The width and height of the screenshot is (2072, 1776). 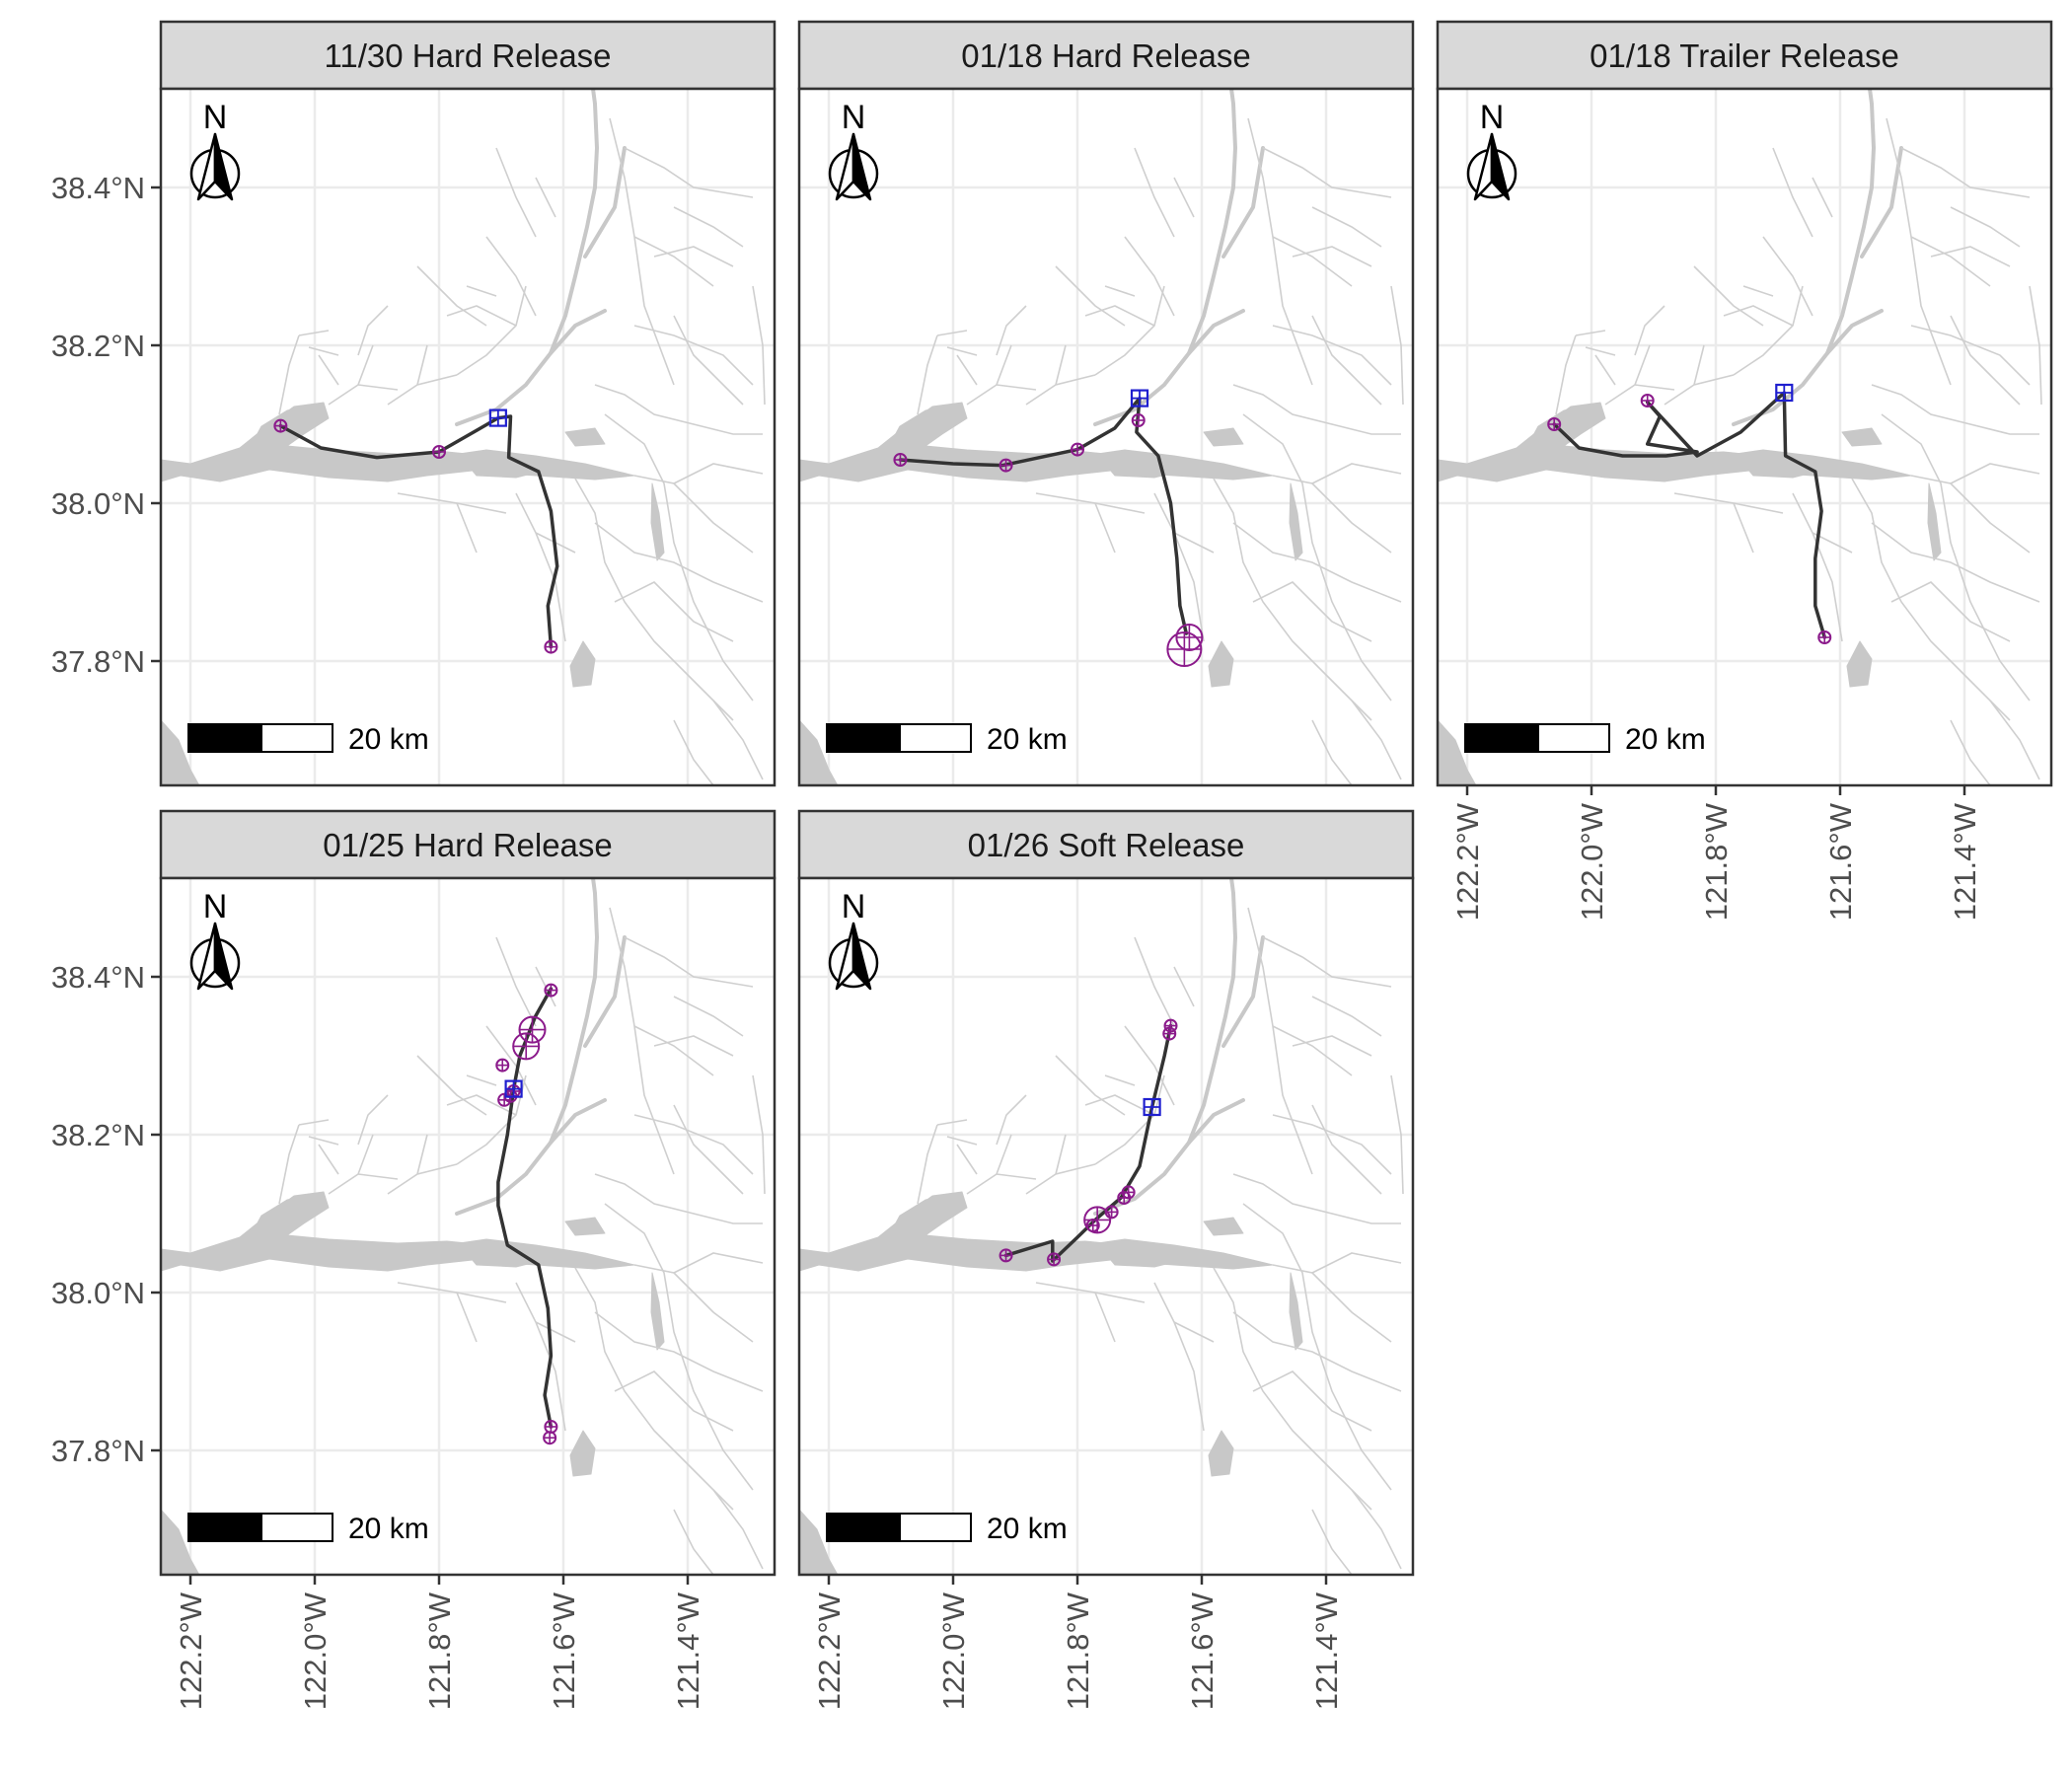 I want to click on panel-title: 11/30 Hard Release, so click(x=468, y=56).